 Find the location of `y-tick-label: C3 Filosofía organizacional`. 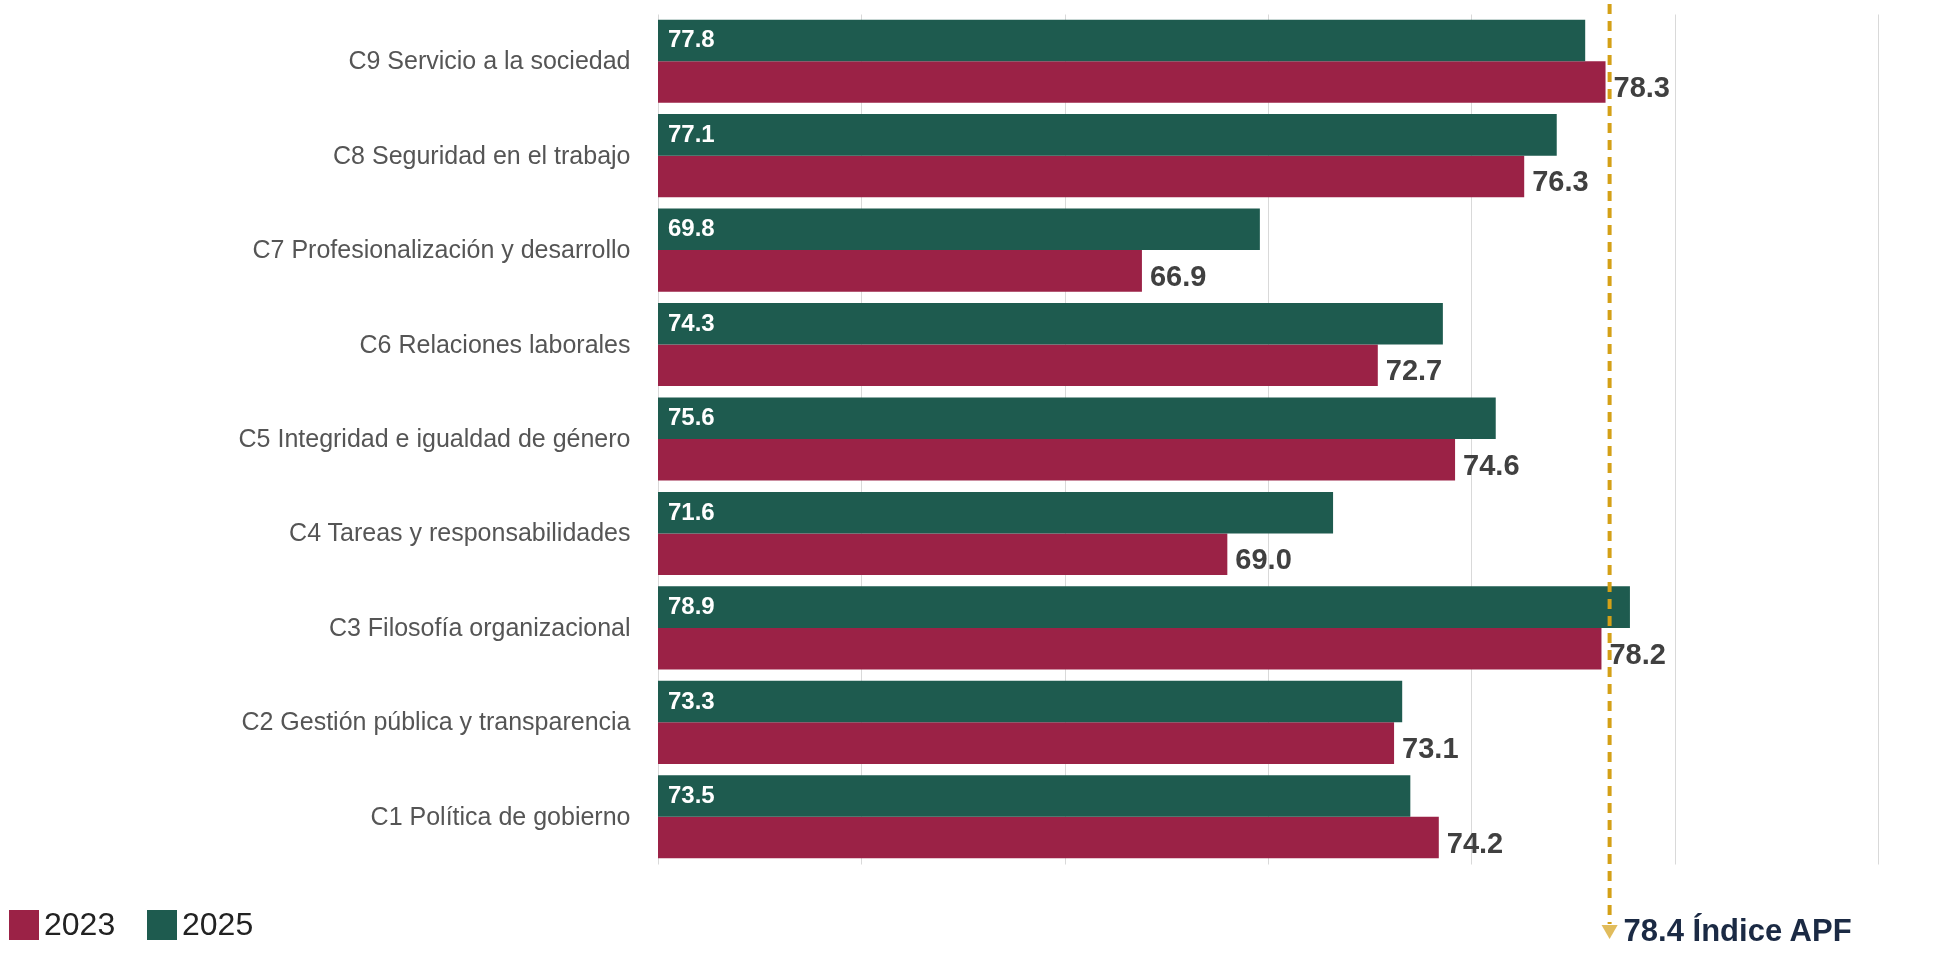

y-tick-label: C3 Filosofía organizacional is located at coordinates (479, 626).